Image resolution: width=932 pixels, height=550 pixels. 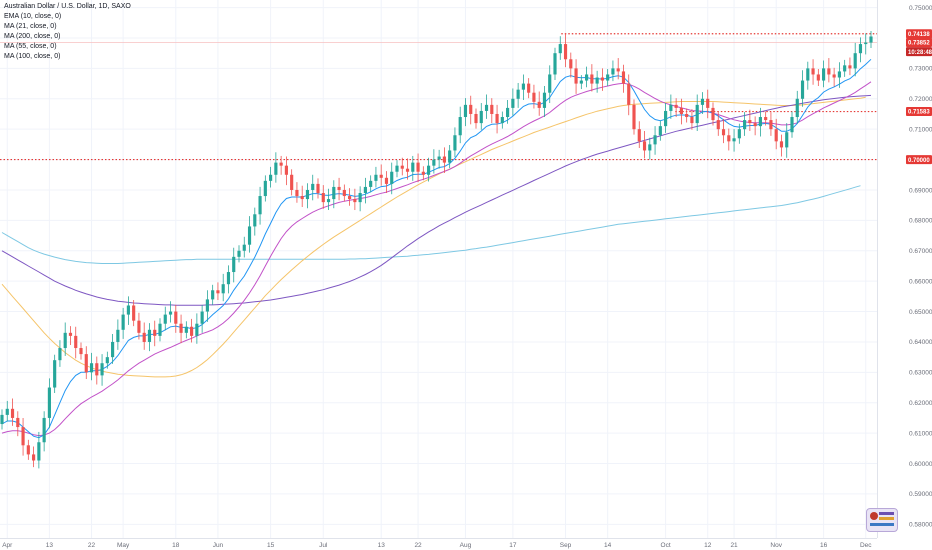 I want to click on price-tag: 0.73852, so click(x=919, y=42).